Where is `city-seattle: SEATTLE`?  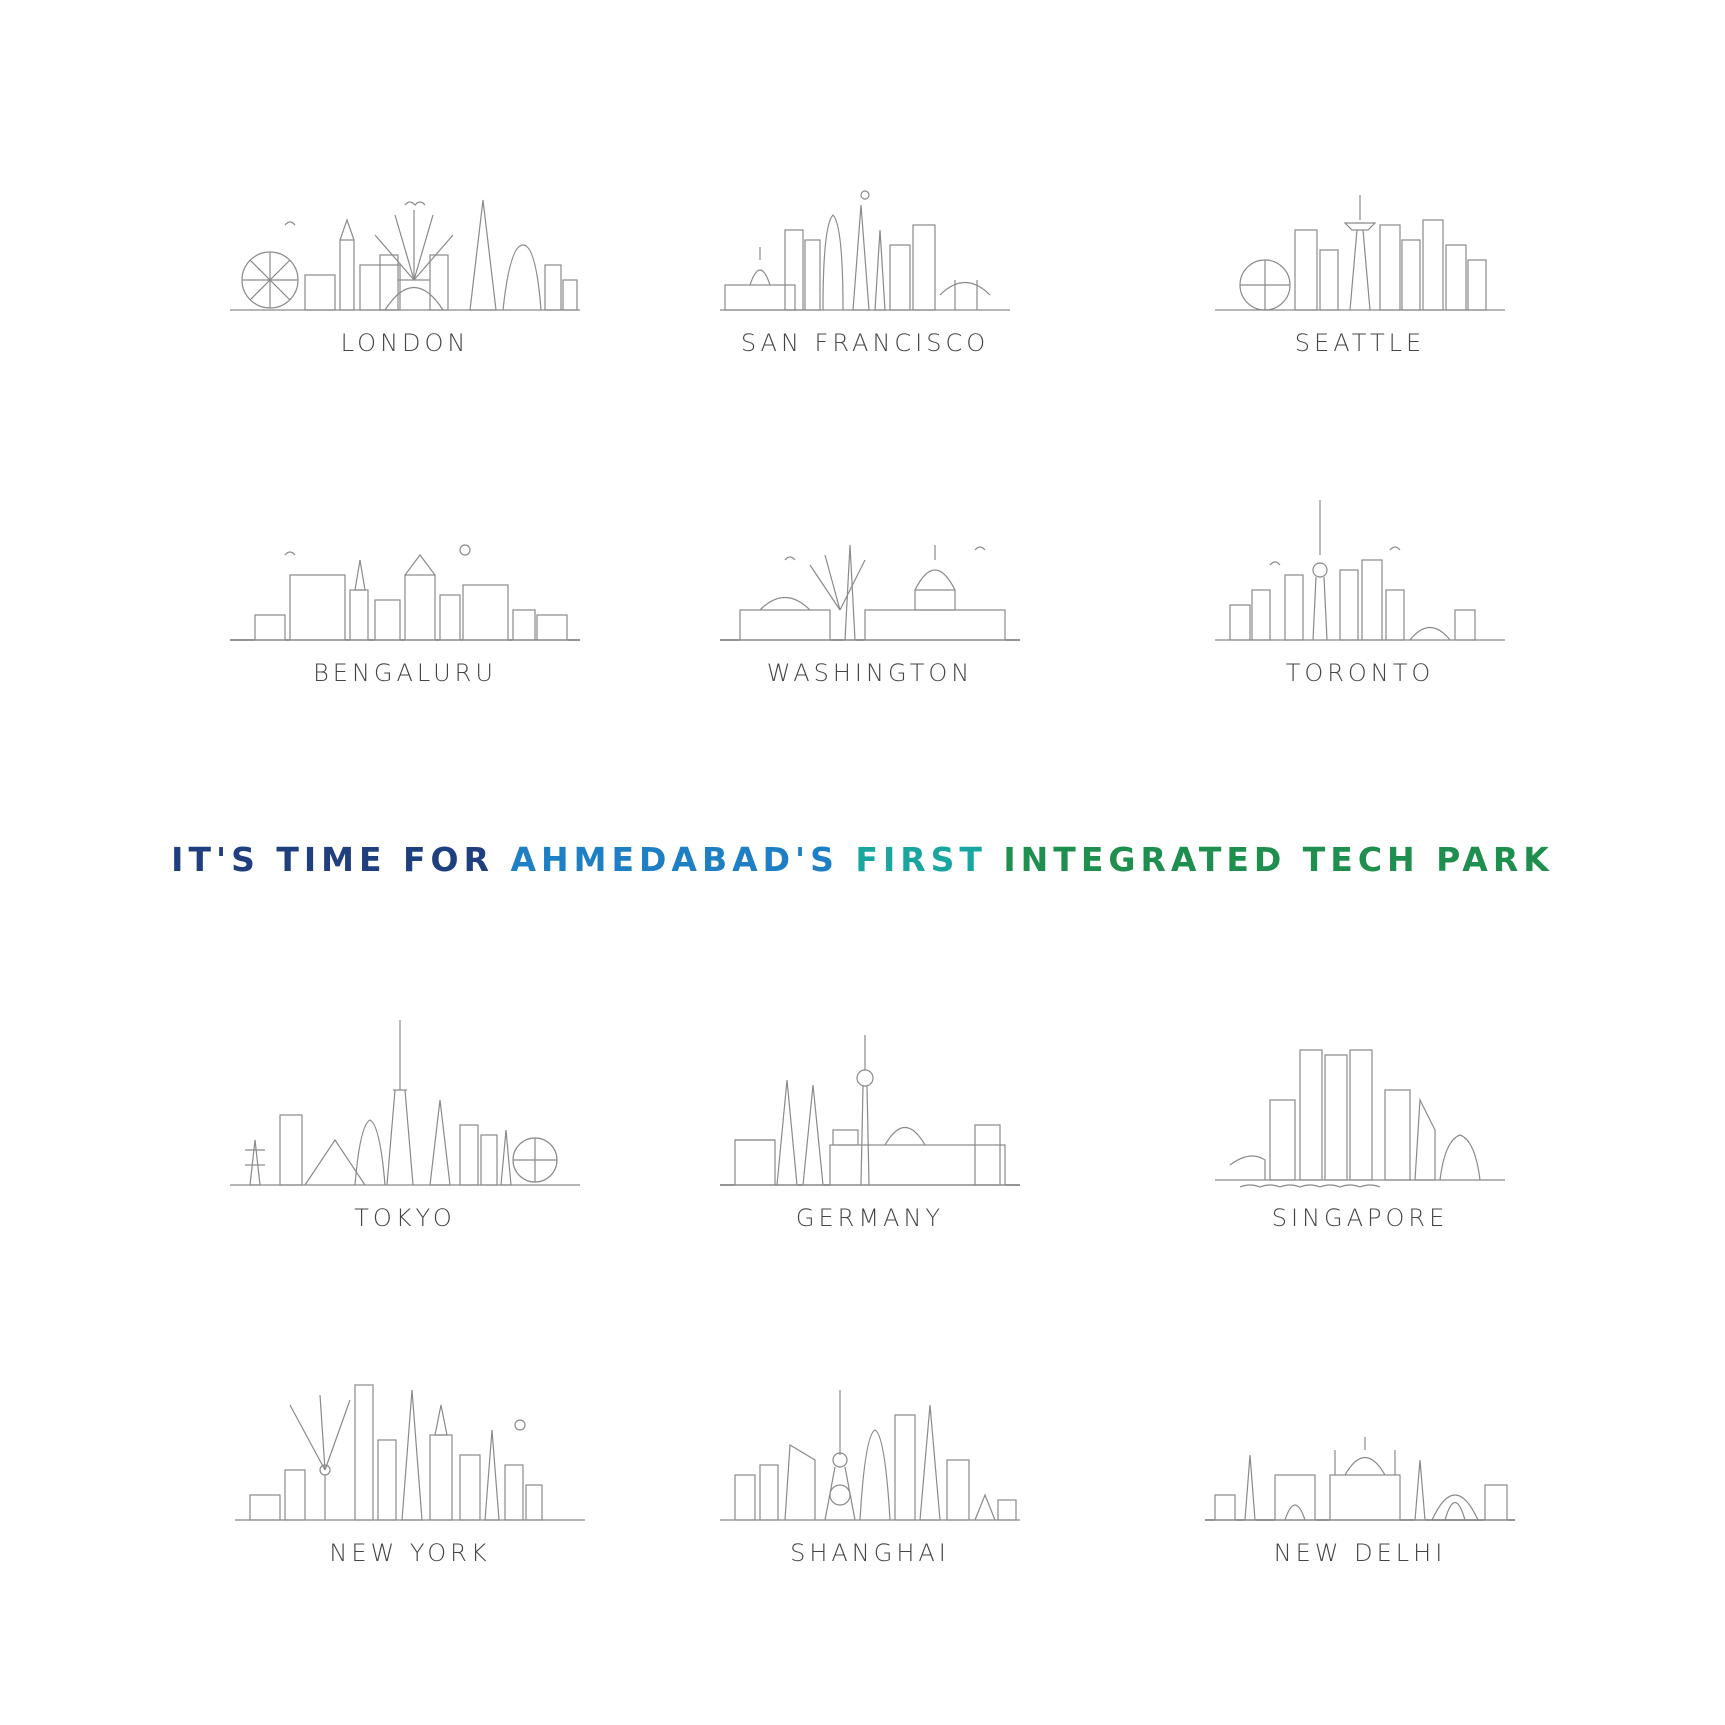 city-seattle: SEATTLE is located at coordinates (1360, 271).